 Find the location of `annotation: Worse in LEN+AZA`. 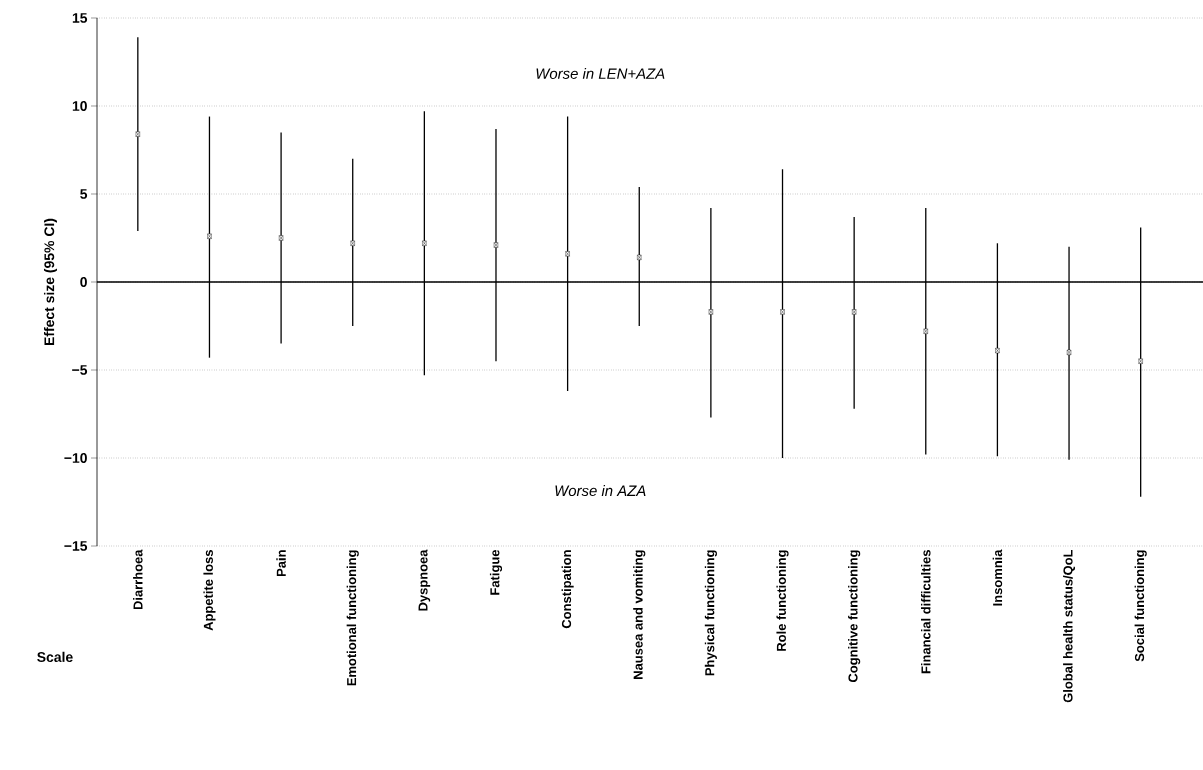

annotation: Worse in LEN+AZA is located at coordinates (600, 73).